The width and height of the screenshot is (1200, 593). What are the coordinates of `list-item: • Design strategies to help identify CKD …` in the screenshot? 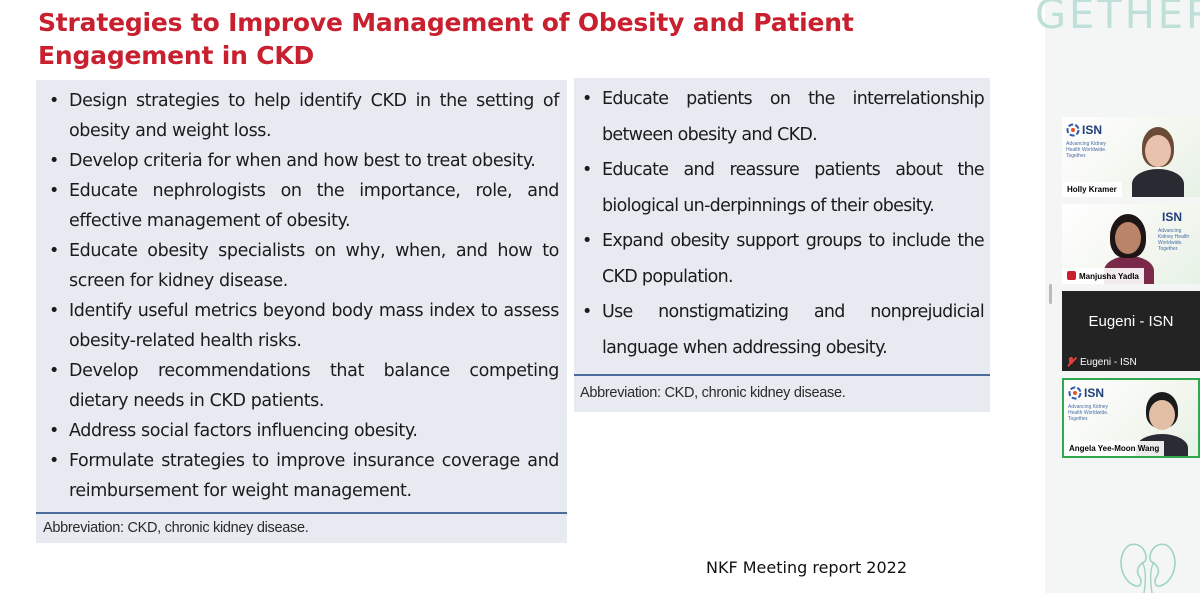 It's located at (304, 116).